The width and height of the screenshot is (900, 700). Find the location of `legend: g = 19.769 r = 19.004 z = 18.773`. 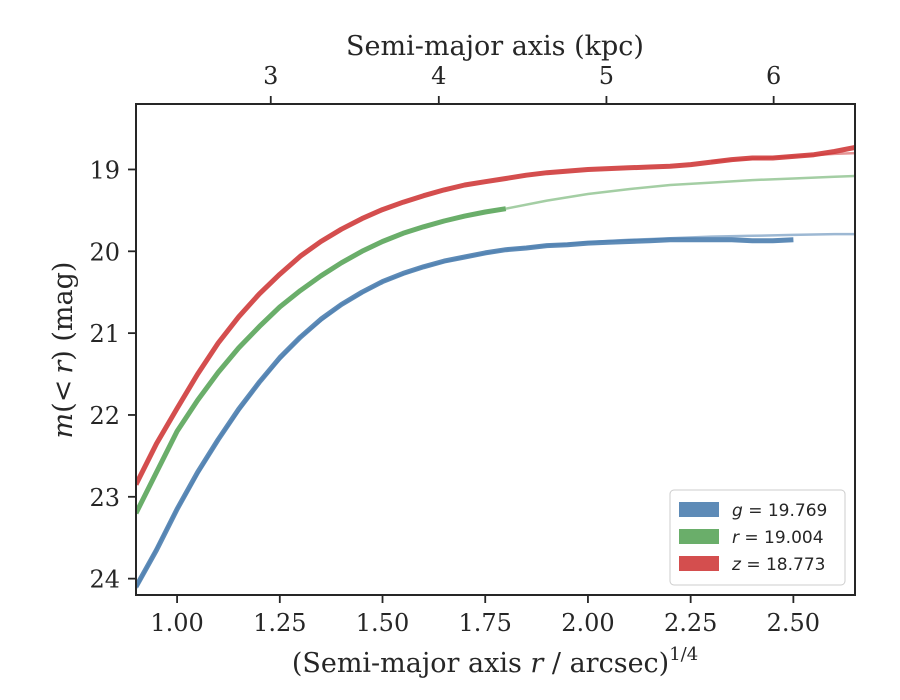

legend: g = 19.769 r = 19.004 z = 18.773 is located at coordinates (757, 537).